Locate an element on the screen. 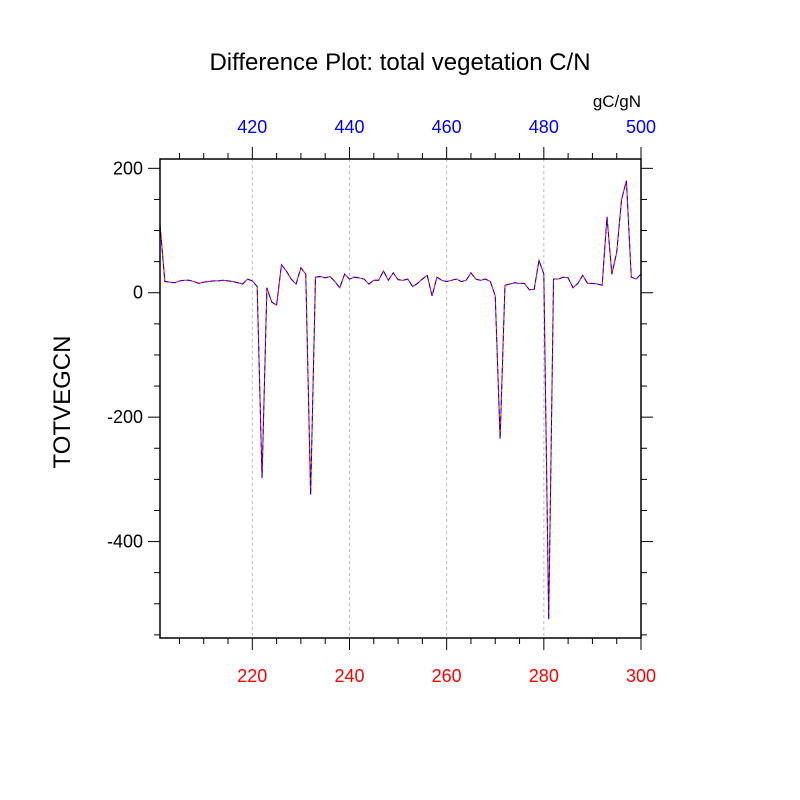  x-tick-label-bottom-0: 220 is located at coordinates (252, 676).